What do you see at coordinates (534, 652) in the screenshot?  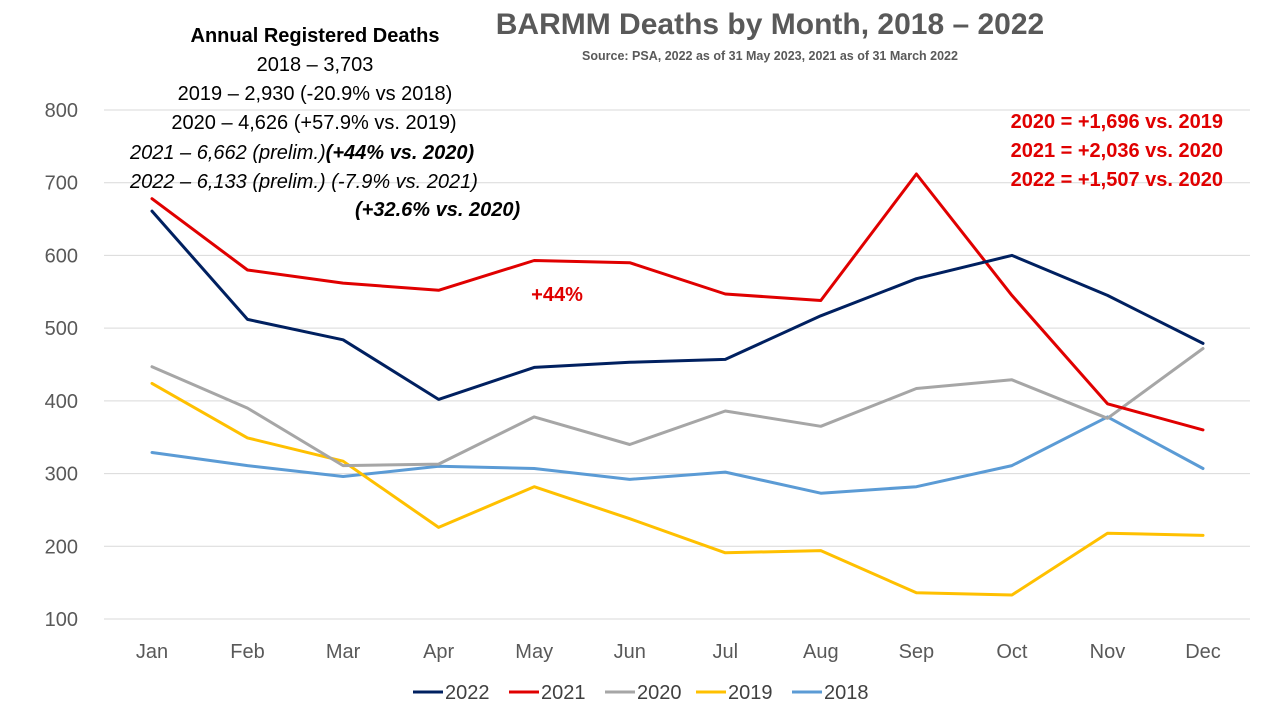 I see `x-tick-label: May` at bounding box center [534, 652].